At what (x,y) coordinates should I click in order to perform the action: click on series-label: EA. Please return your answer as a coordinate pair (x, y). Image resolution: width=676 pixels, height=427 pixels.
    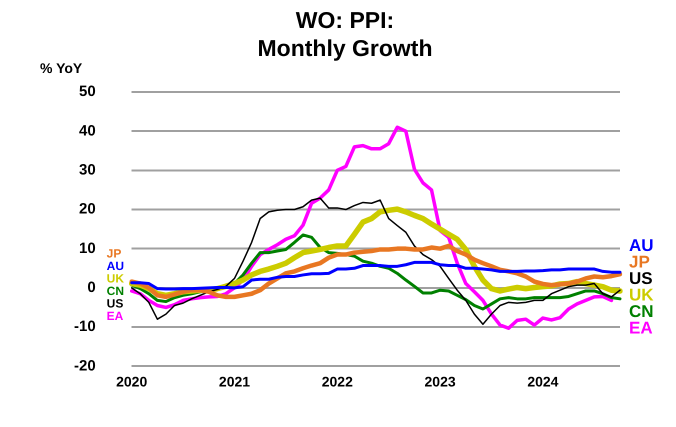
    Looking at the image, I should click on (115, 315).